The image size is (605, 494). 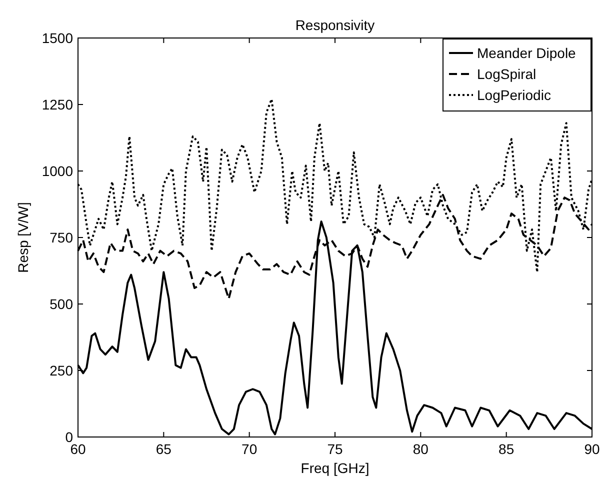 What do you see at coordinates (23, 237) in the screenshot?
I see `y-axis-title: Resp [V/W]` at bounding box center [23, 237].